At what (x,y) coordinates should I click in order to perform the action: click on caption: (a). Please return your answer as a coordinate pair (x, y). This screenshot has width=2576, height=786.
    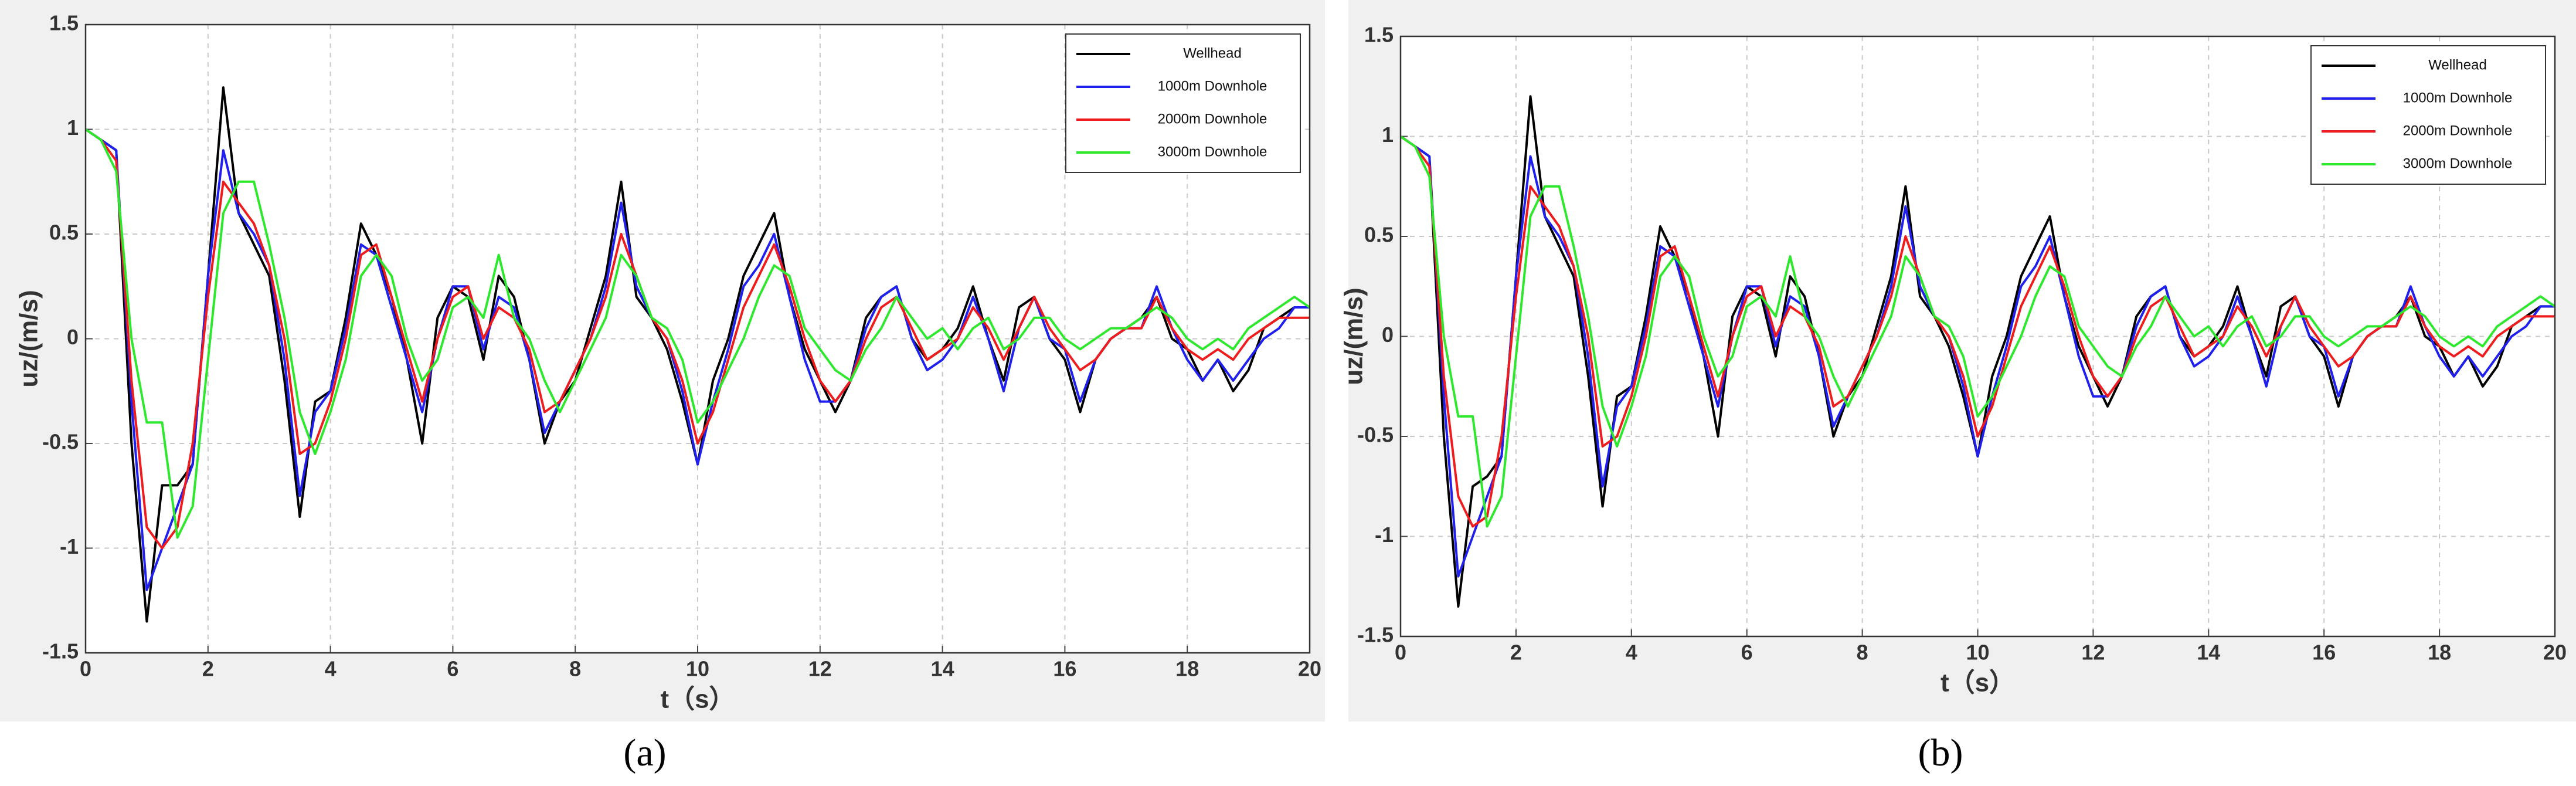
    Looking at the image, I should click on (645, 752).